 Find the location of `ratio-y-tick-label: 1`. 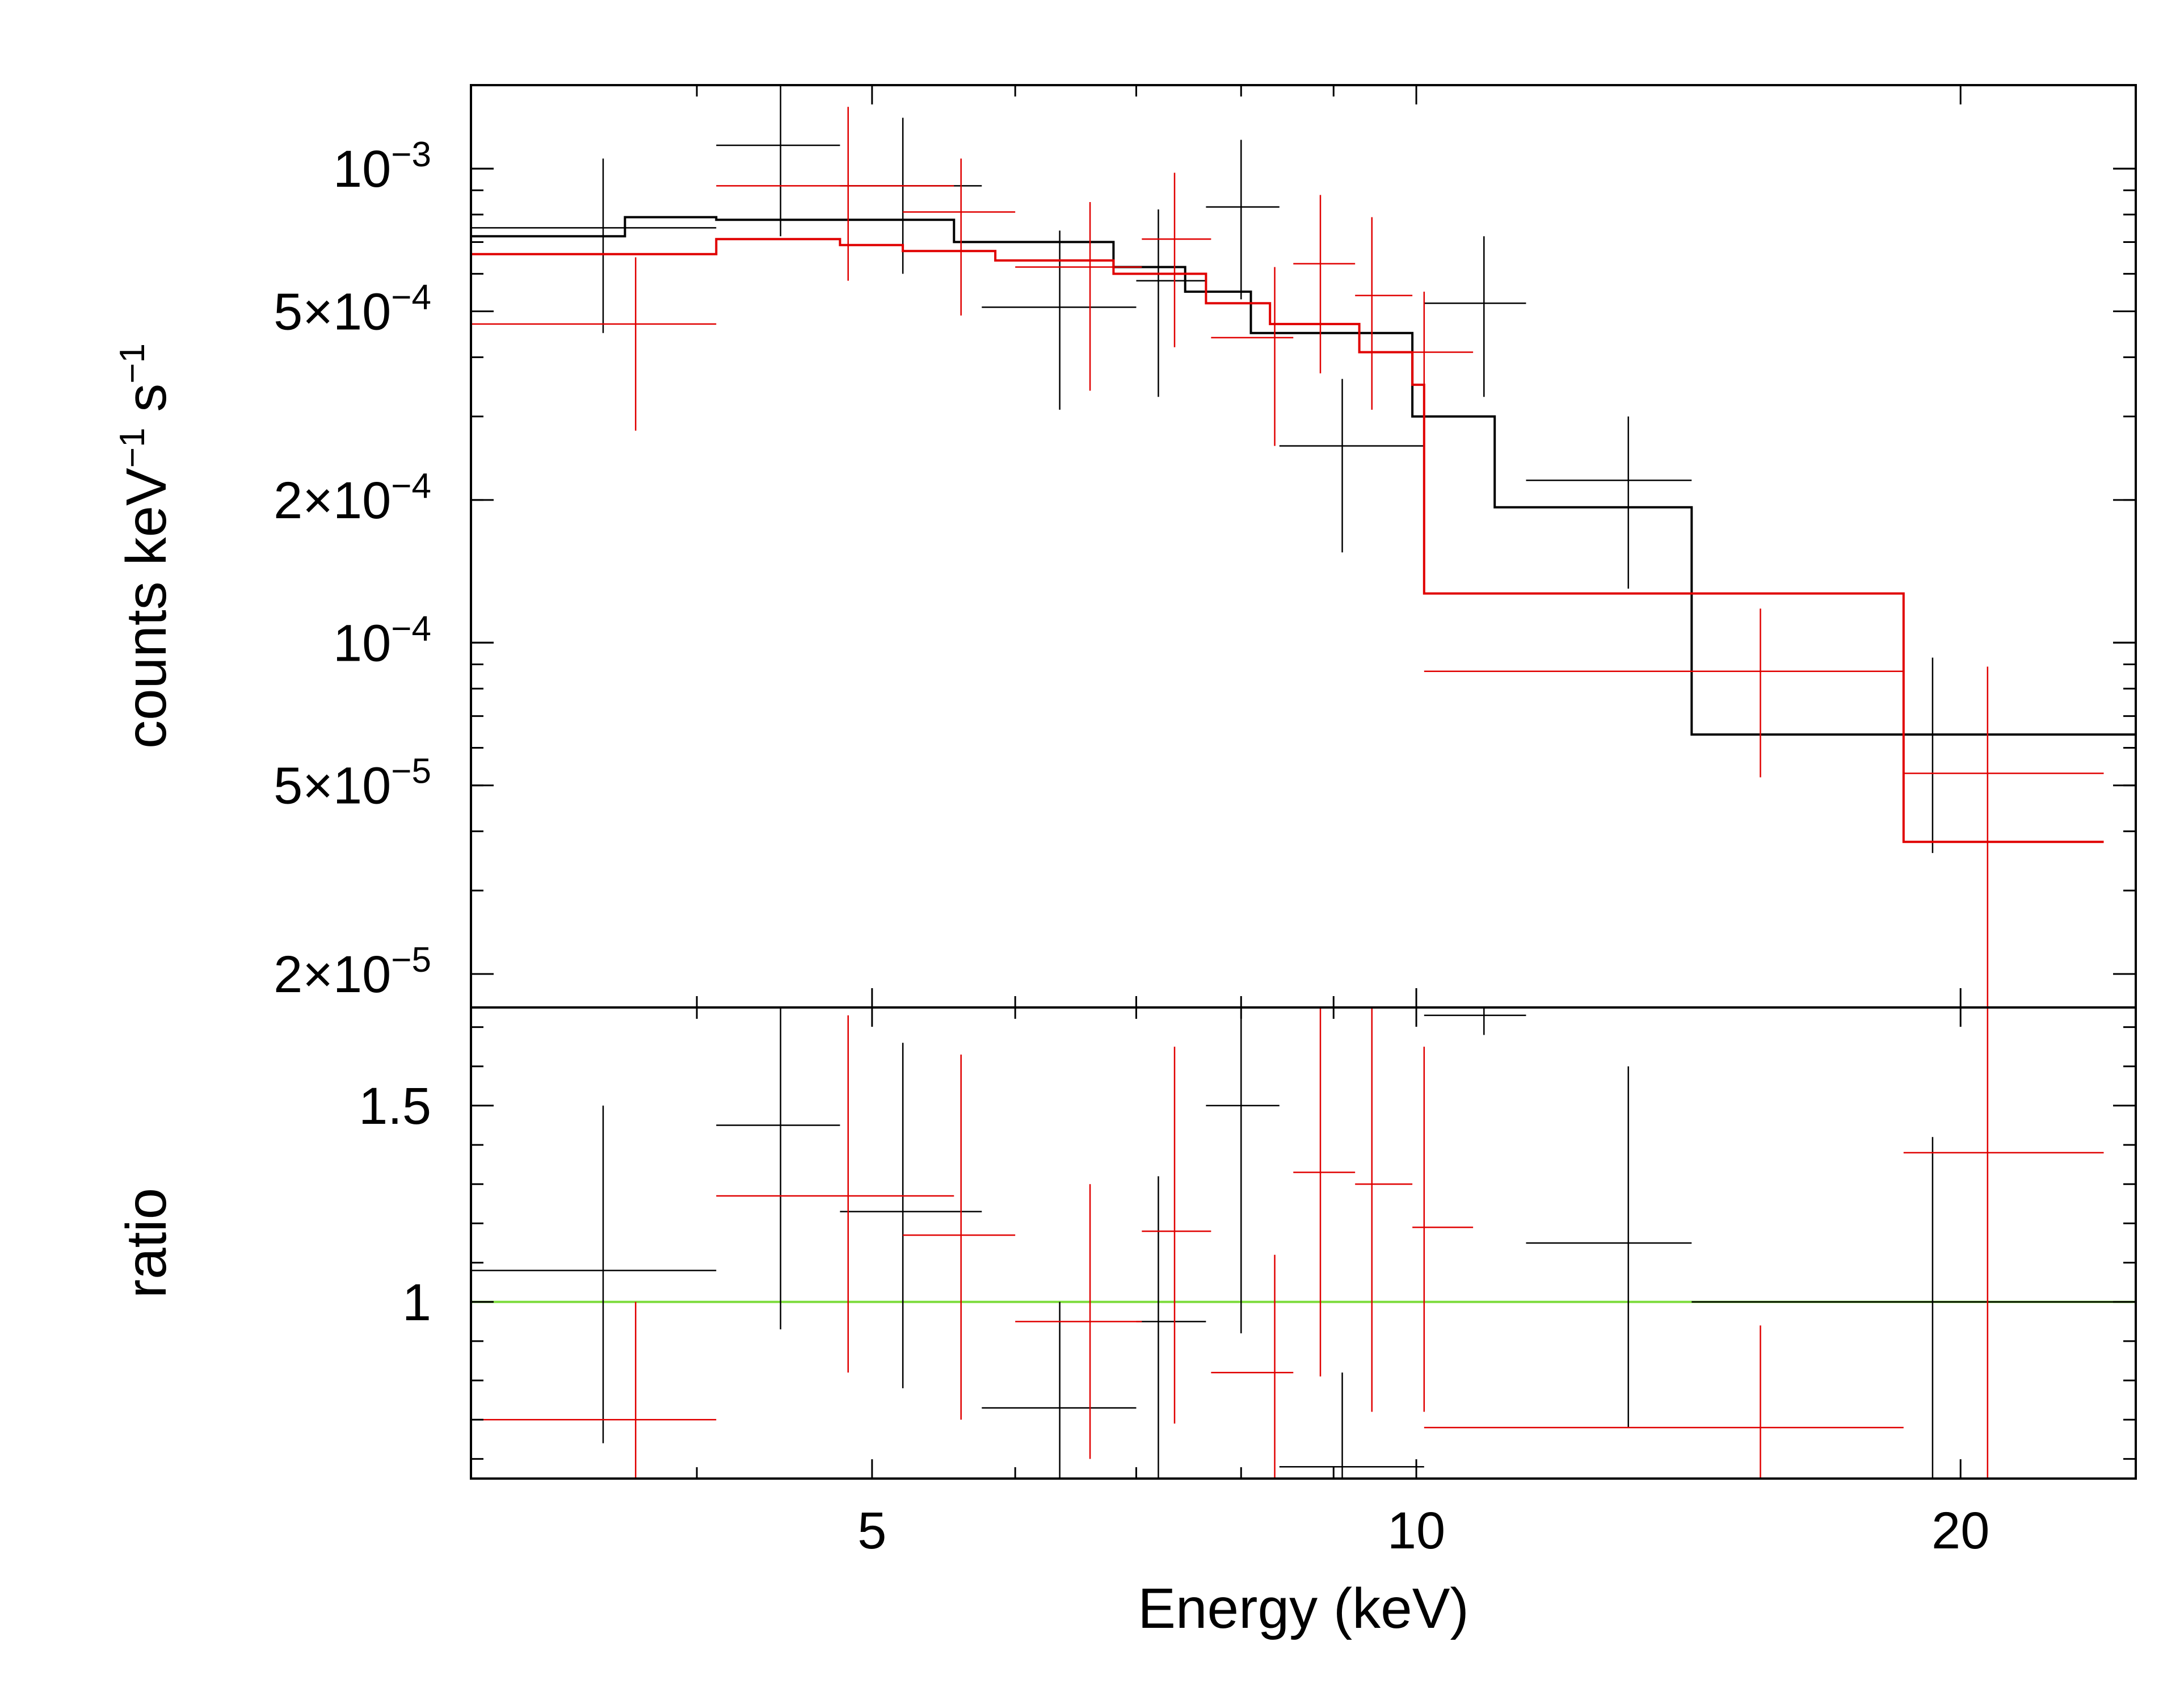

ratio-y-tick-label: 1 is located at coordinates (416, 1303).